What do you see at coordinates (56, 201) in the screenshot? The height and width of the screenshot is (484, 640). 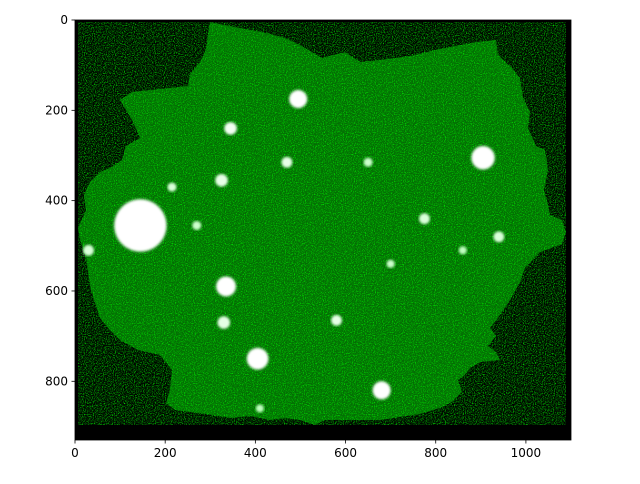 I see `y-tick-label: 400` at bounding box center [56, 201].